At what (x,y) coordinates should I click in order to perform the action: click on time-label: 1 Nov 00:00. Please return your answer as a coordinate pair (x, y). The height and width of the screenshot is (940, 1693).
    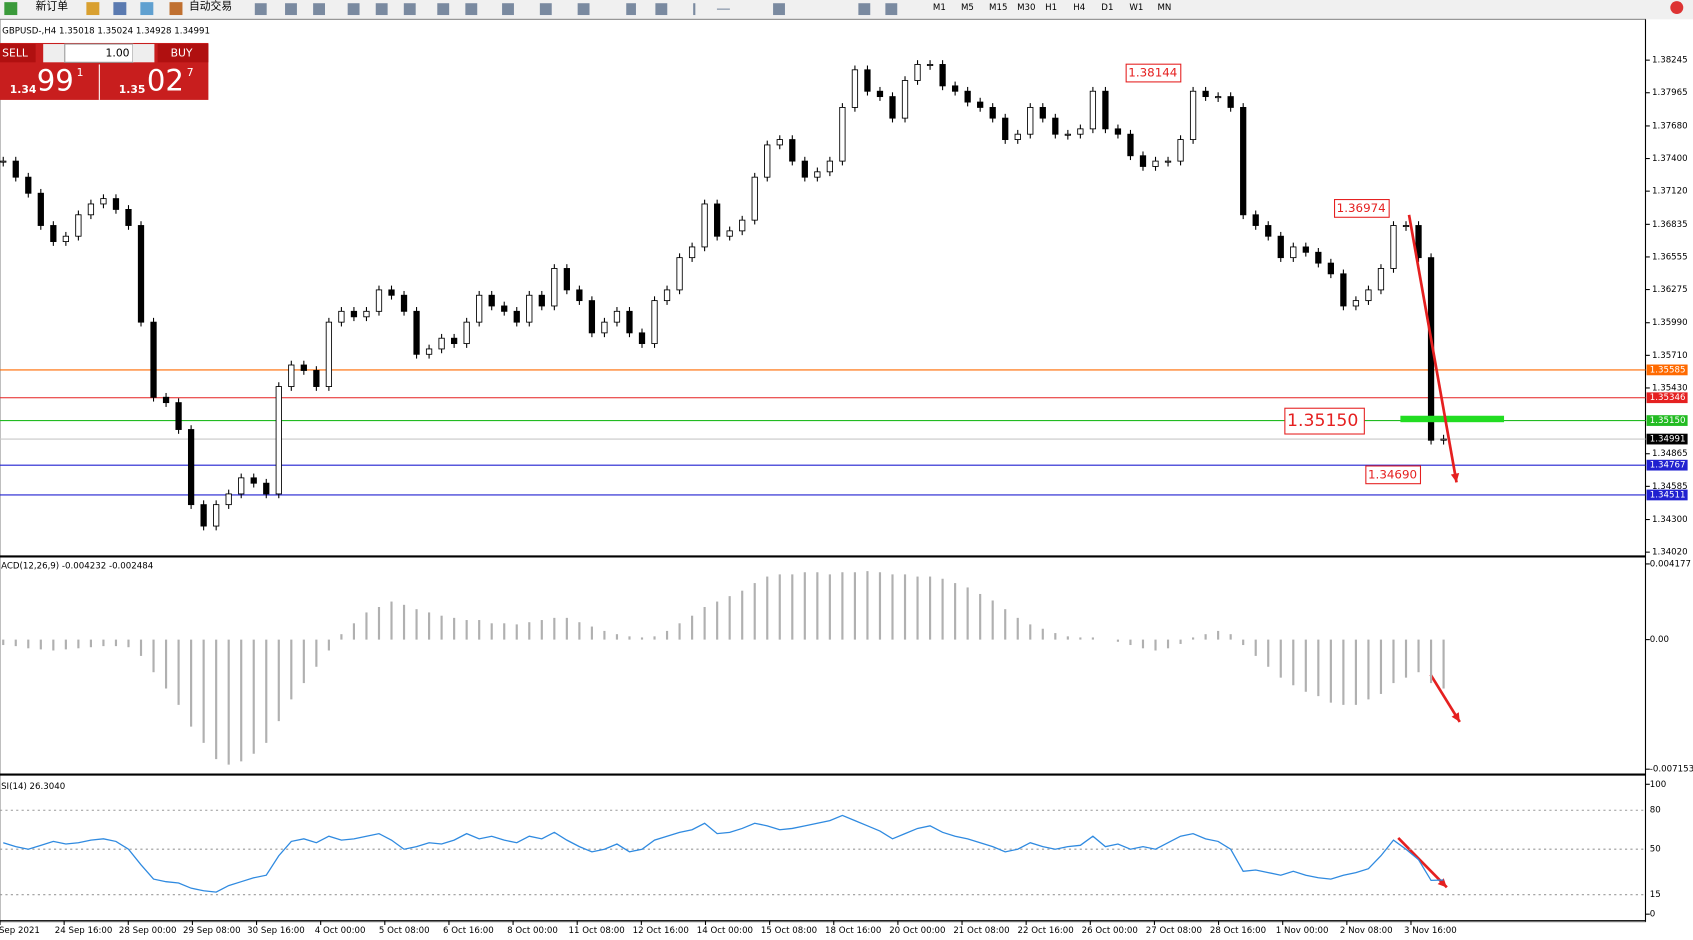
    Looking at the image, I should click on (1302, 931).